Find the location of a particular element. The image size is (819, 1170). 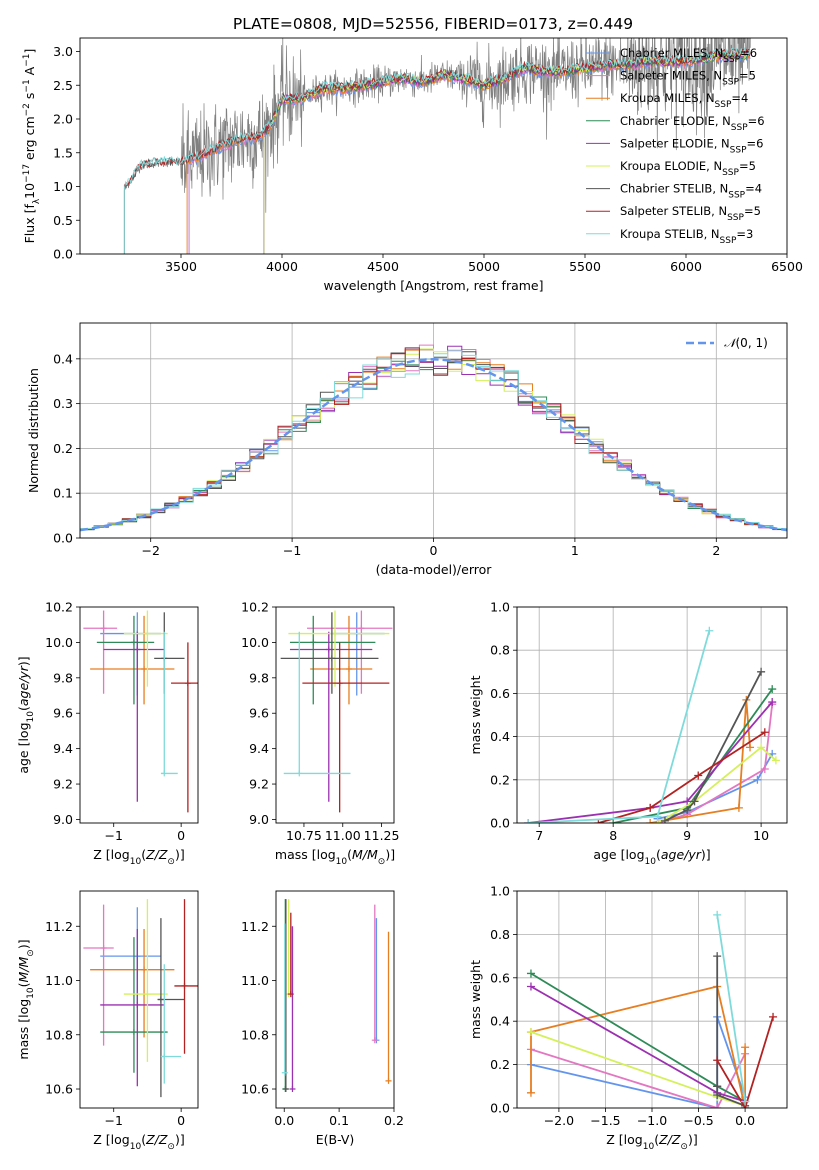

series-line-salpeter-miles is located at coordinates (638, 1078).